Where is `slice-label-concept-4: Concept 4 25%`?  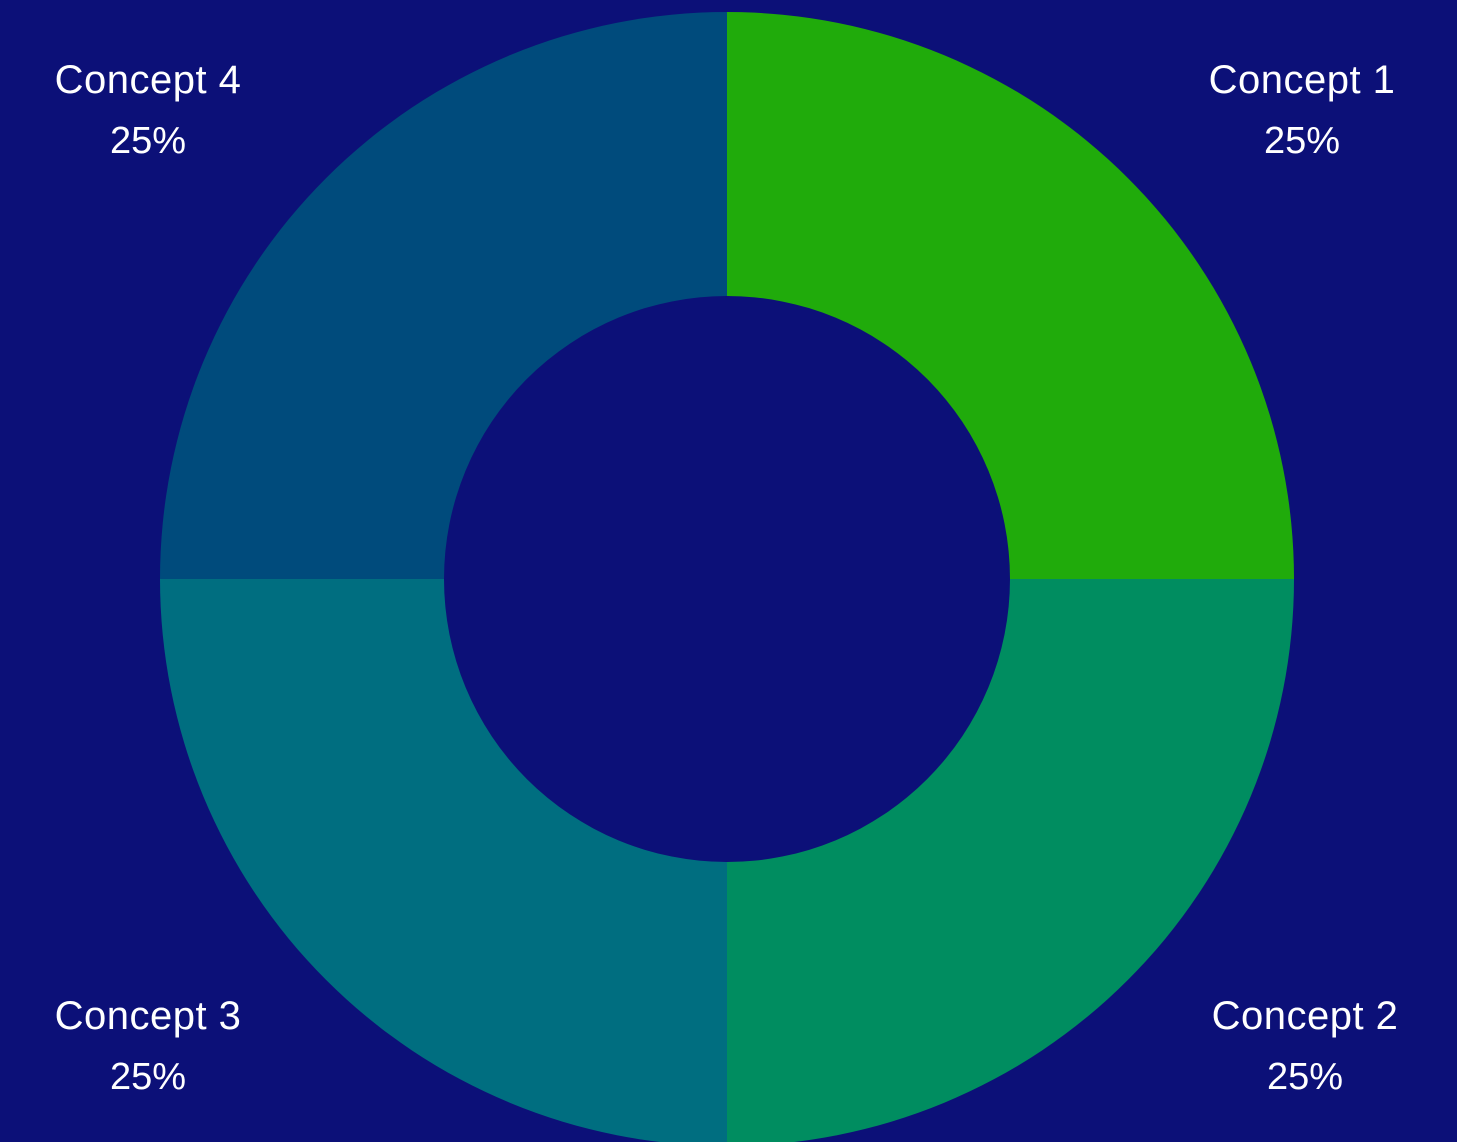 slice-label-concept-4: Concept 4 25% is located at coordinates (148, 110).